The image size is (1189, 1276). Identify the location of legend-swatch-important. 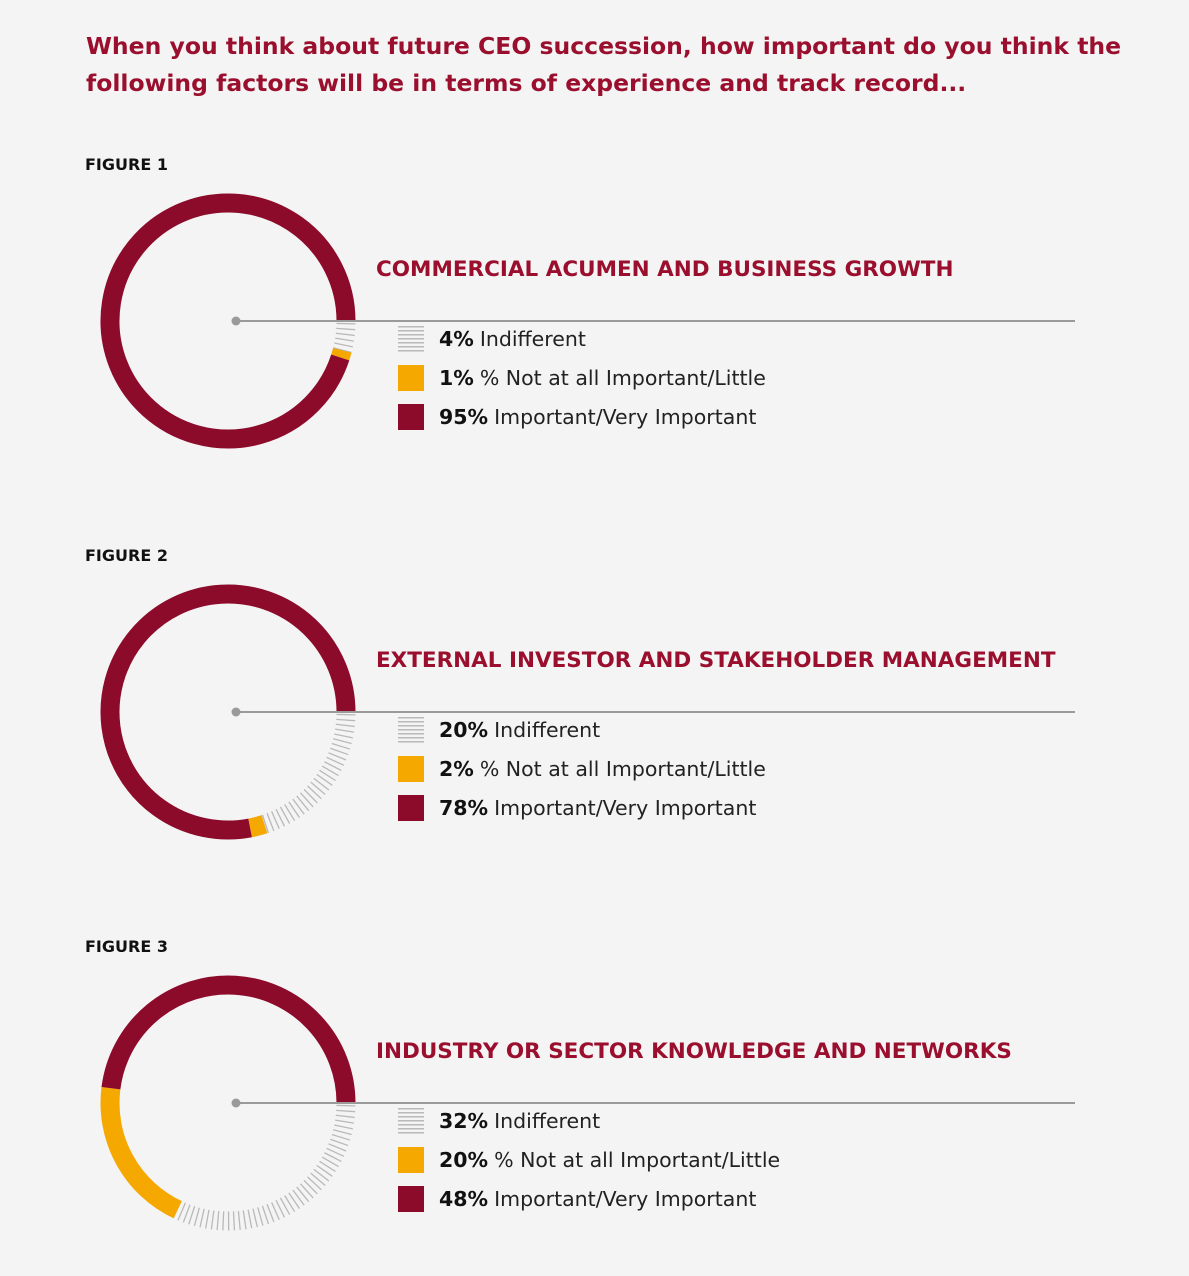
(411, 1198).